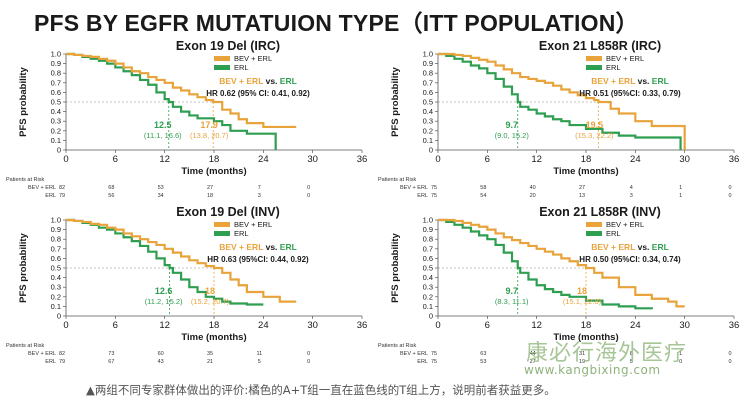 This screenshot has width=744, height=402. What do you see at coordinates (258, 93) in the screenshot?
I see `hr-label: HR 0.62 (95% CI: 0.41, 0.92)` at bounding box center [258, 93].